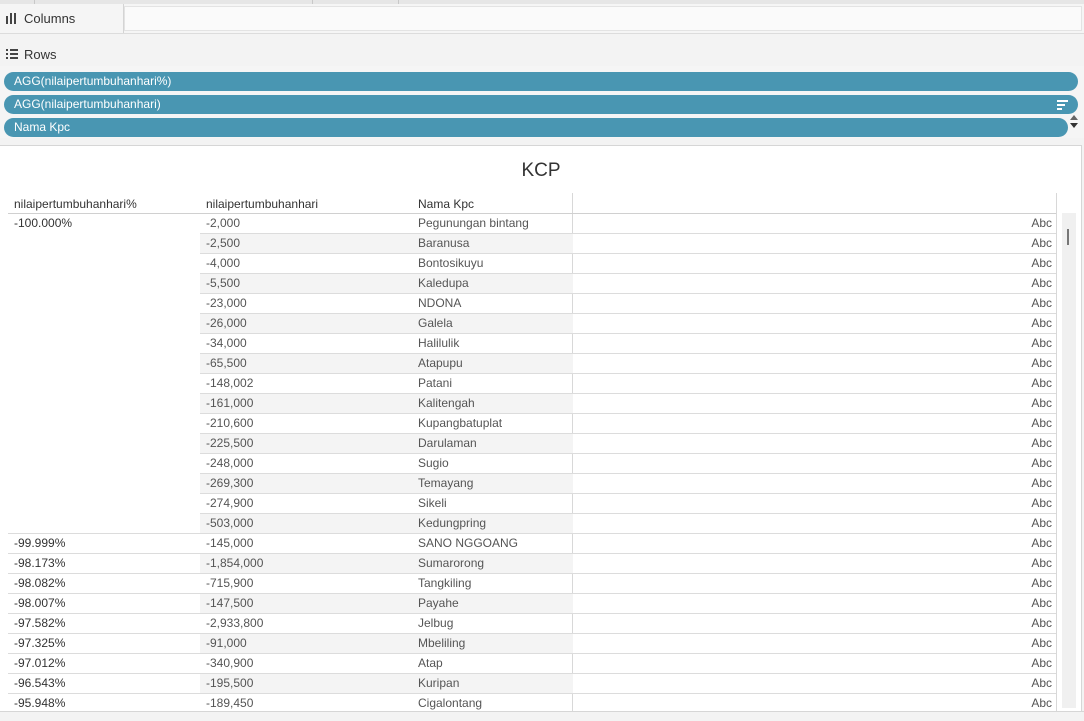 This screenshot has height=721, width=1084. Describe the element at coordinates (451, 263) in the screenshot. I see `cell-kpc: Bontosikuyu` at that location.